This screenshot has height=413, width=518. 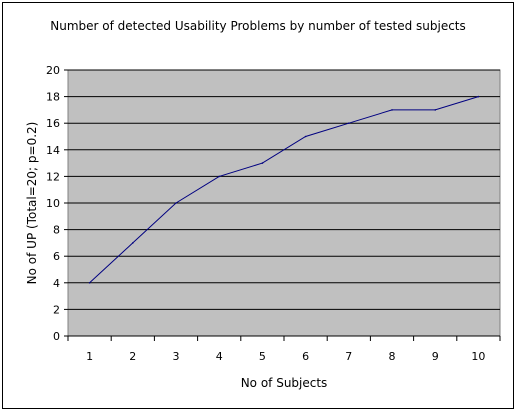 What do you see at coordinates (392, 356) in the screenshot?
I see `x-tick-label: 8` at bounding box center [392, 356].